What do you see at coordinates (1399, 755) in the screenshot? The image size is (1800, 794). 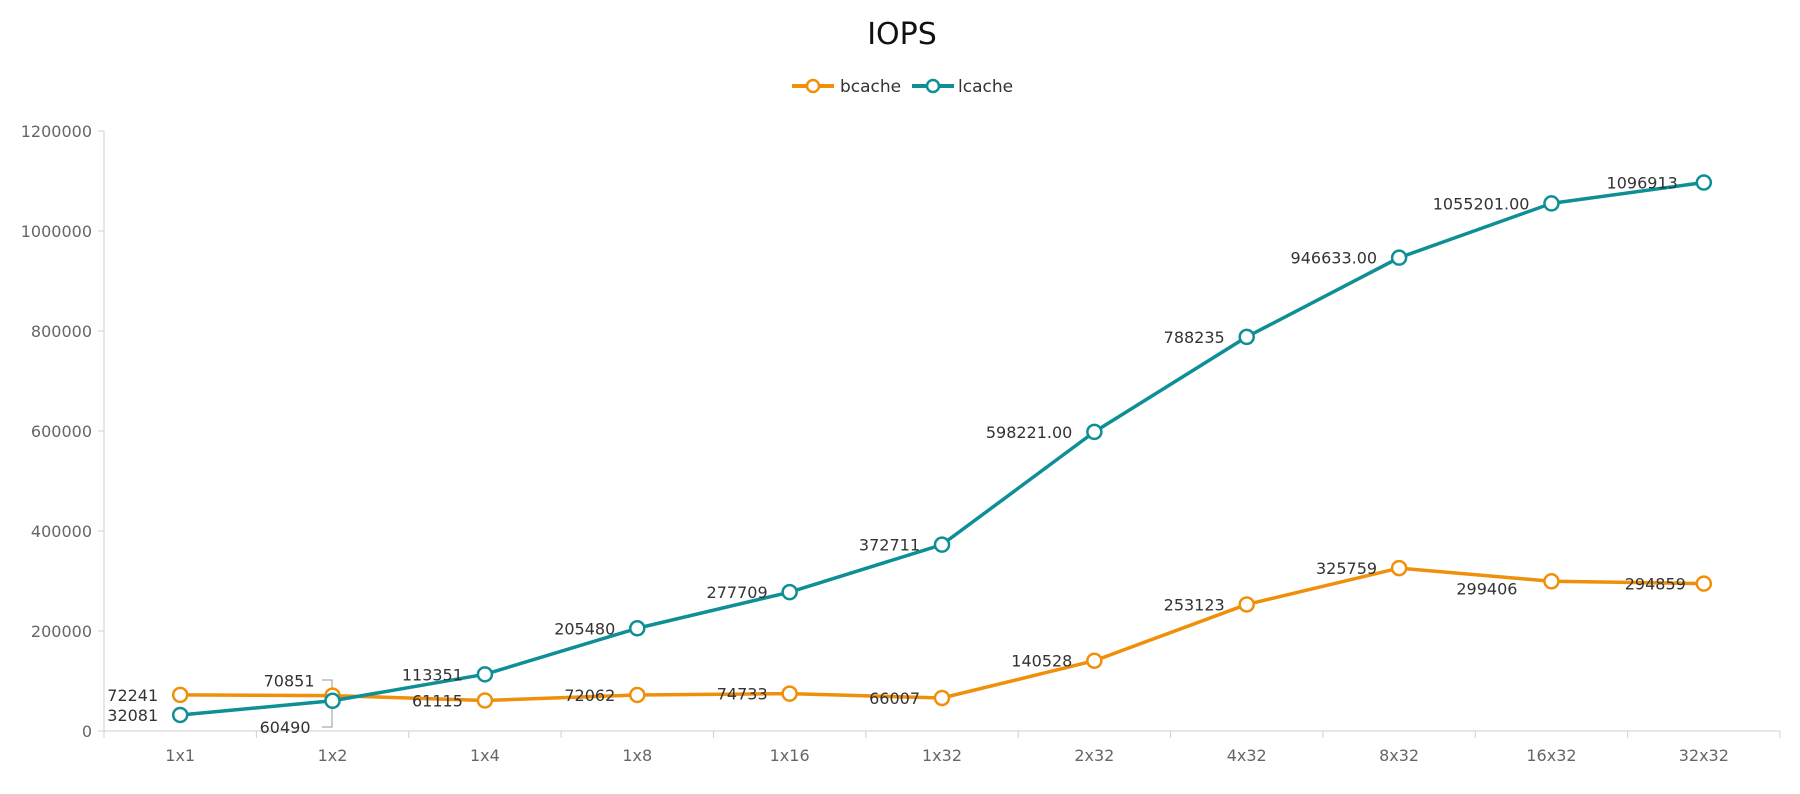 I see `x-tick-label: 8x32` at bounding box center [1399, 755].